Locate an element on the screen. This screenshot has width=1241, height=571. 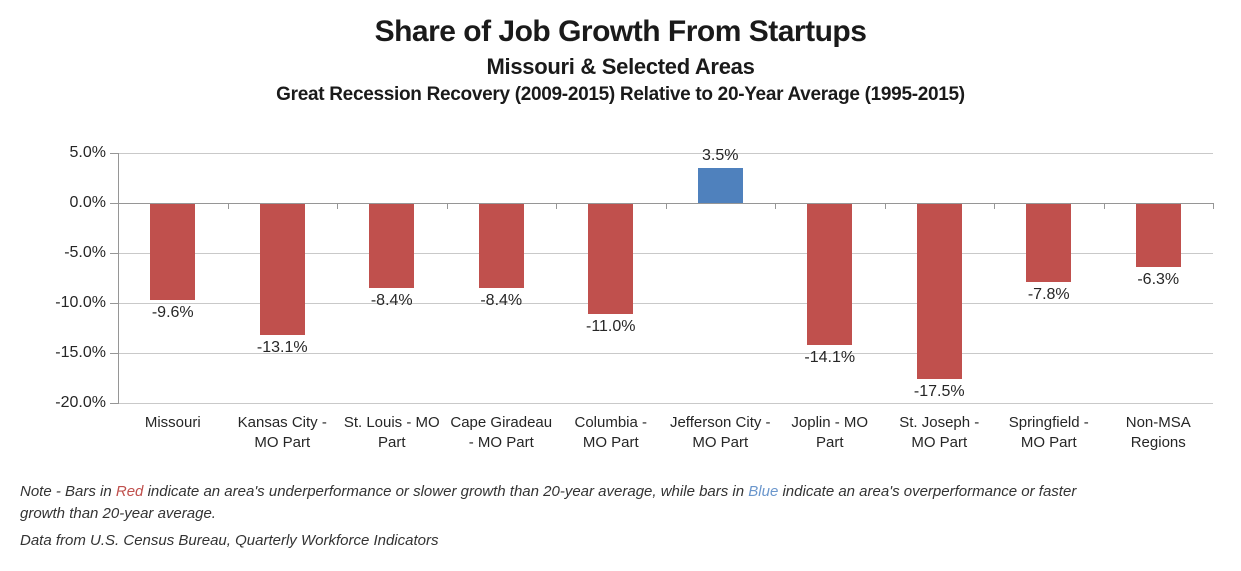
note-blue-word: Blue is located at coordinates (763, 491).